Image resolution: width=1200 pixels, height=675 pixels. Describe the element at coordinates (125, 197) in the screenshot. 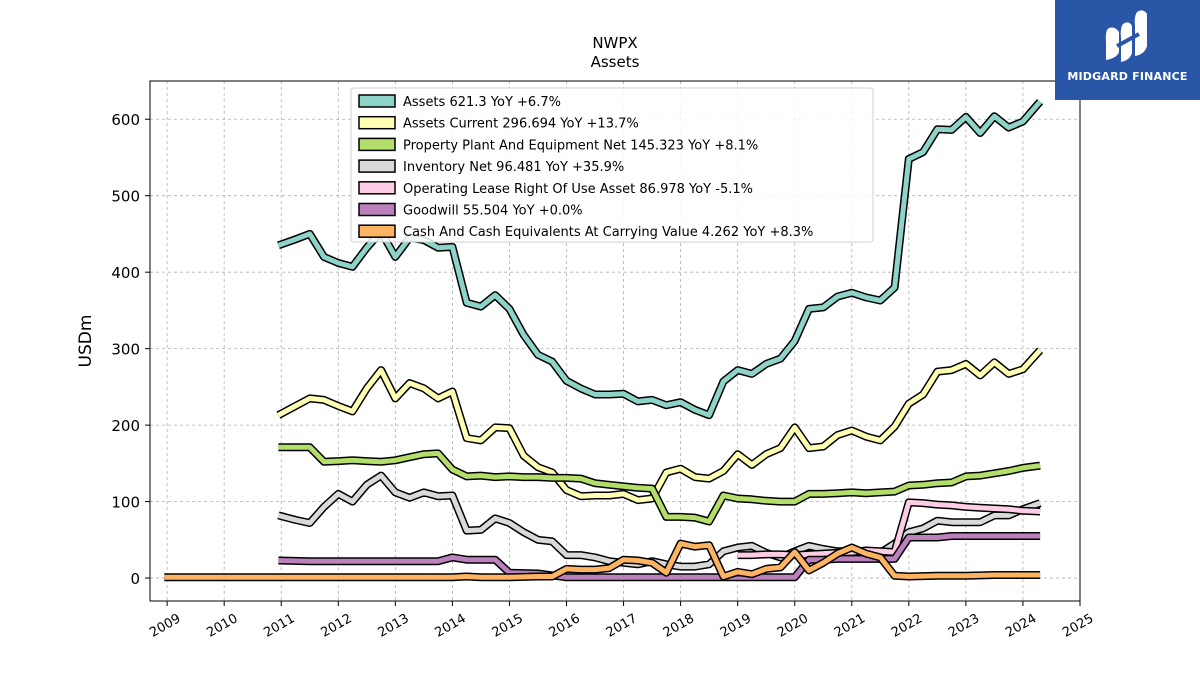

I see `y-tick-label: 500` at that location.